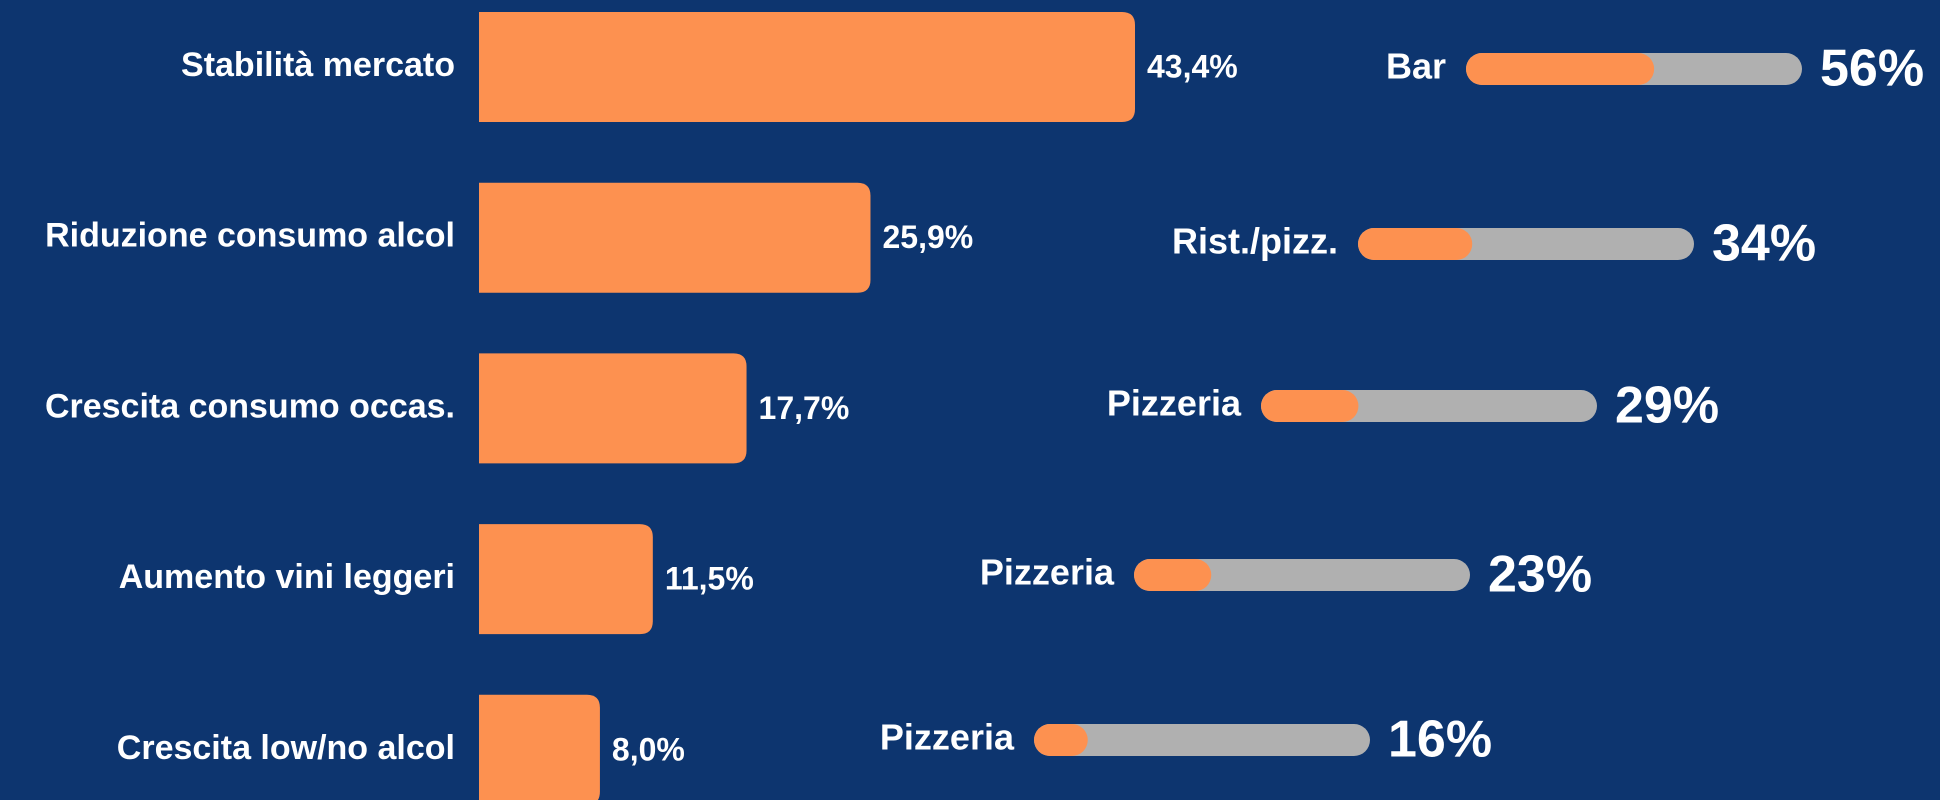  I want to click on category-label: Crescita low/no alcol, so click(286, 748).